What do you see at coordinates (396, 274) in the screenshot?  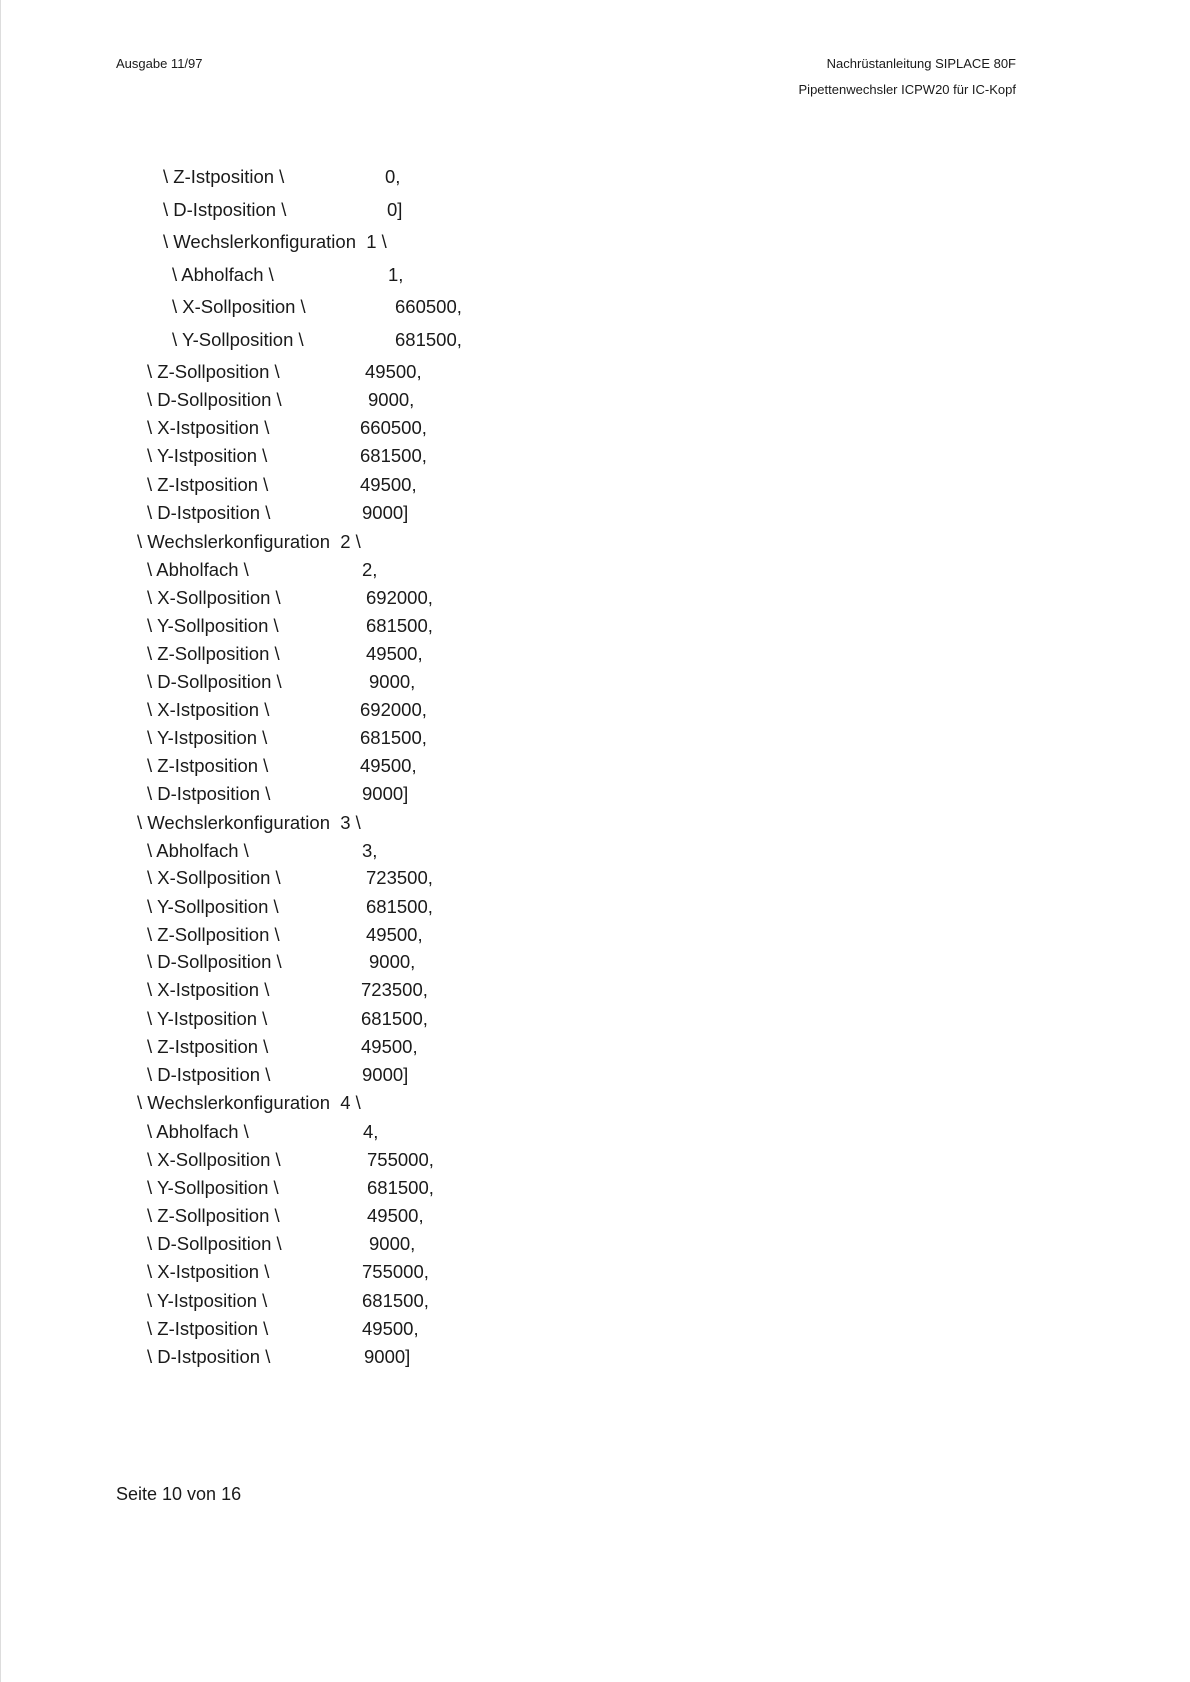 I see `parameter-value: 1,` at bounding box center [396, 274].